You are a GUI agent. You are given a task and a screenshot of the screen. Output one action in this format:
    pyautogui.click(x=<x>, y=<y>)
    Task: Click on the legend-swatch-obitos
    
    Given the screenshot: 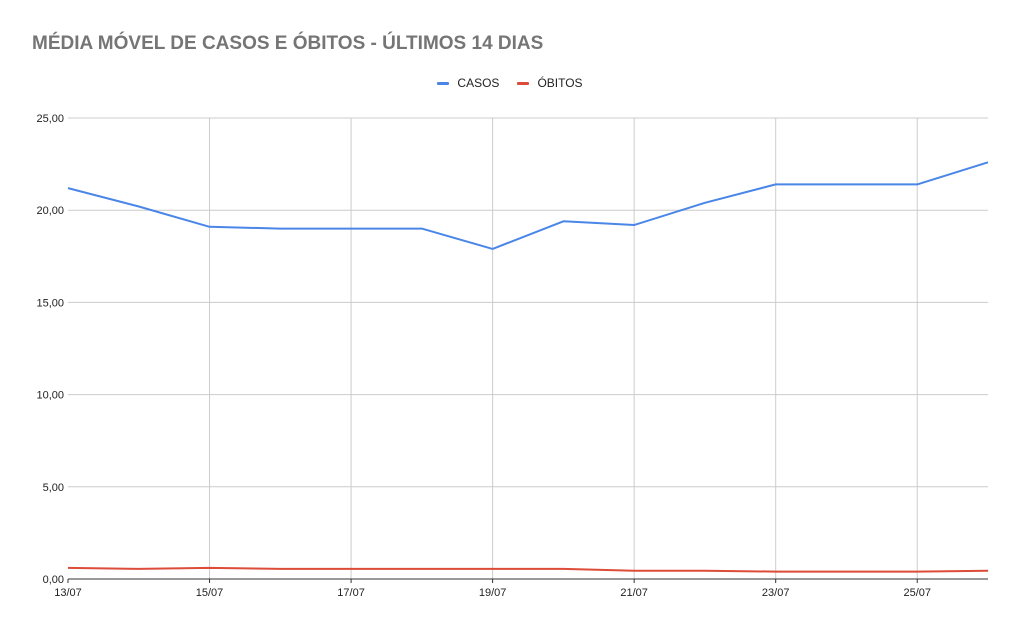 What is the action you would take?
    pyautogui.click(x=523, y=83)
    